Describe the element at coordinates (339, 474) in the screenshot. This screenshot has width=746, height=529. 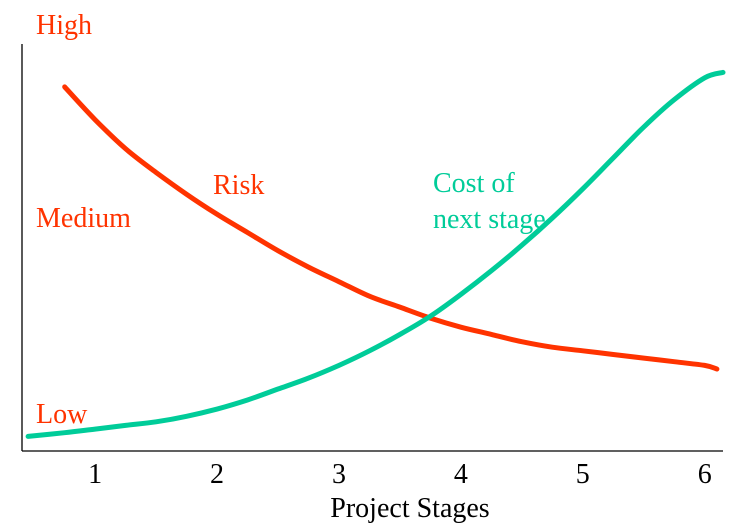
I see `x-tick-label-3: 3` at that location.